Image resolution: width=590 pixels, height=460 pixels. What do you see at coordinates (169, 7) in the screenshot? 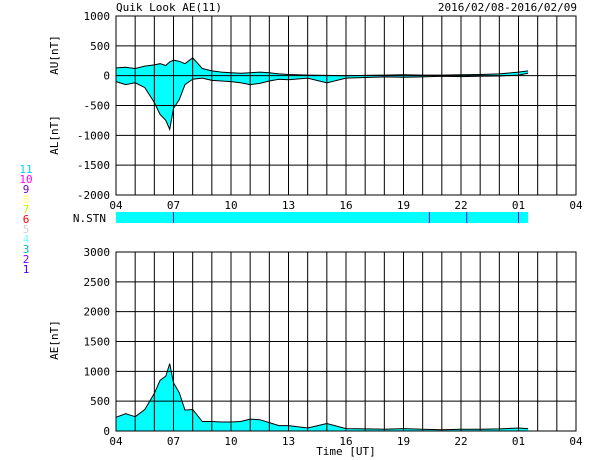
I see `chart-title: Quik Look AE(11)` at bounding box center [169, 7].